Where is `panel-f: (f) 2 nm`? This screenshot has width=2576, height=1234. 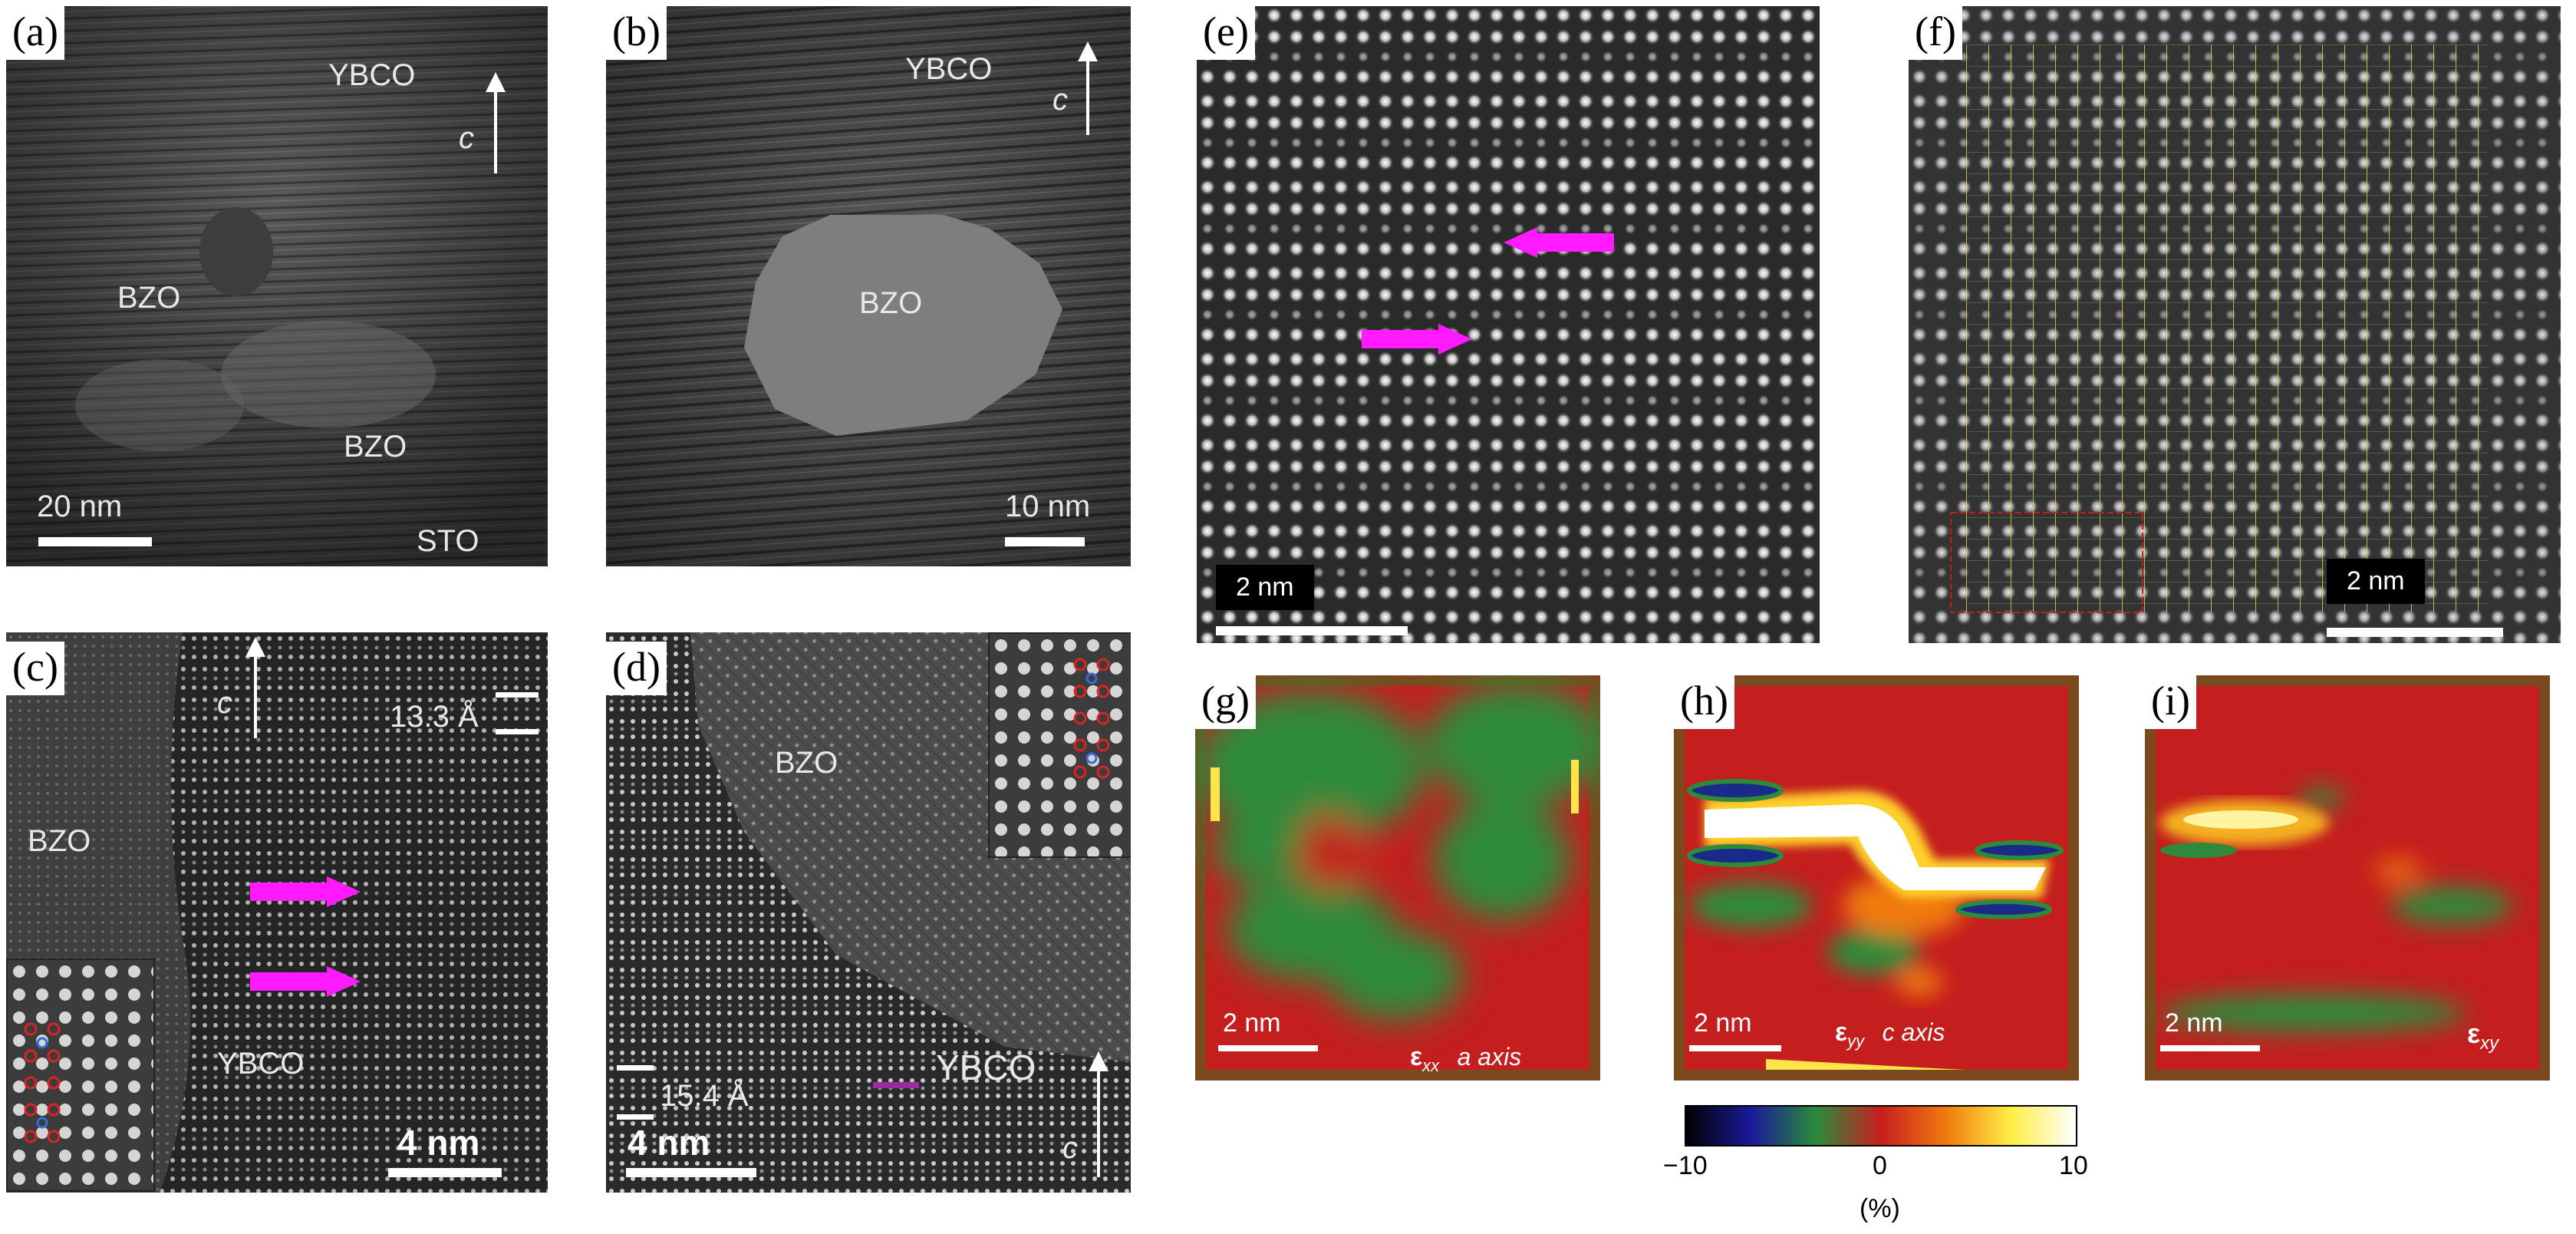 panel-f: (f) 2 nm is located at coordinates (2235, 324).